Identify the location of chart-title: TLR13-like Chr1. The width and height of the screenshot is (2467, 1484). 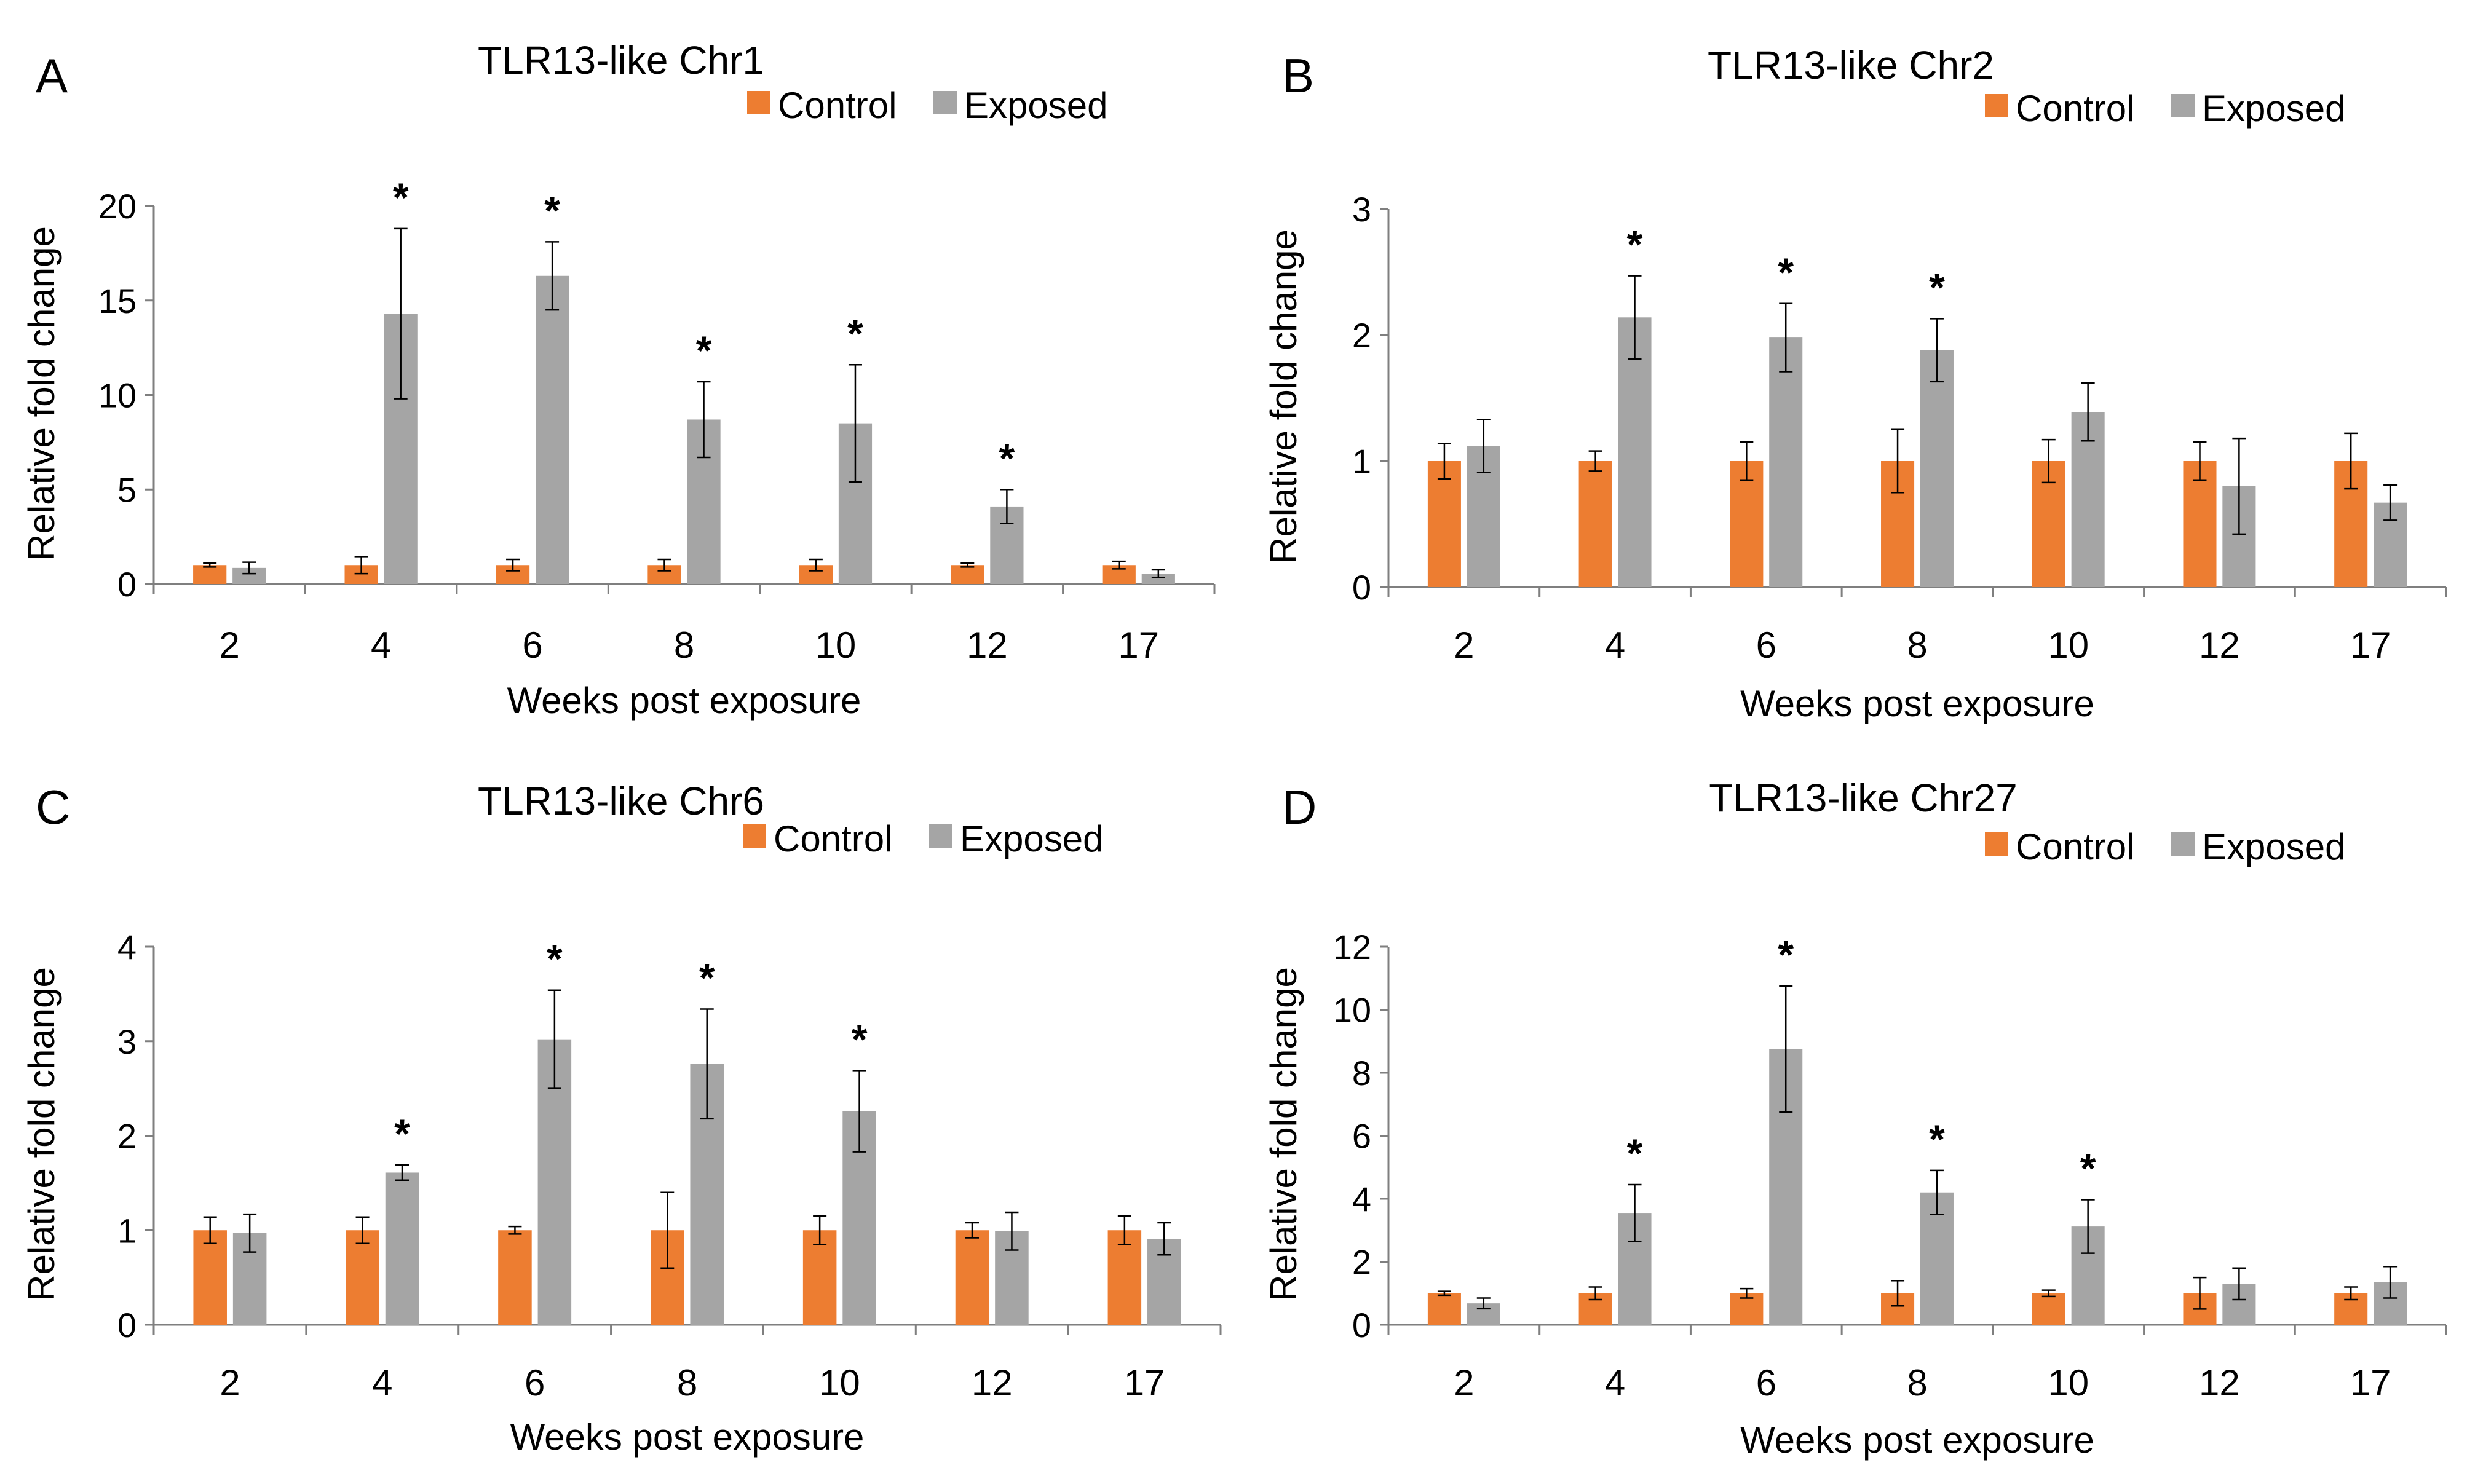
(621, 60).